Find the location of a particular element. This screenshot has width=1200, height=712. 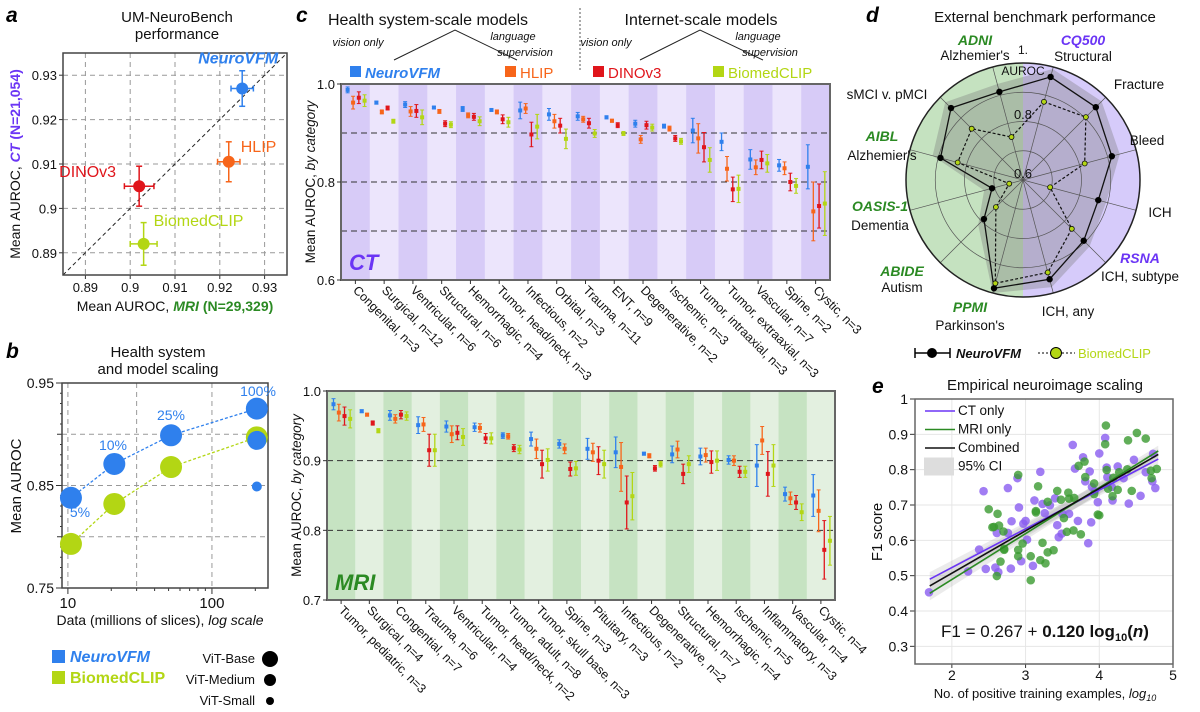

y-tick-label: 0.9 is located at coordinates (312, 461).